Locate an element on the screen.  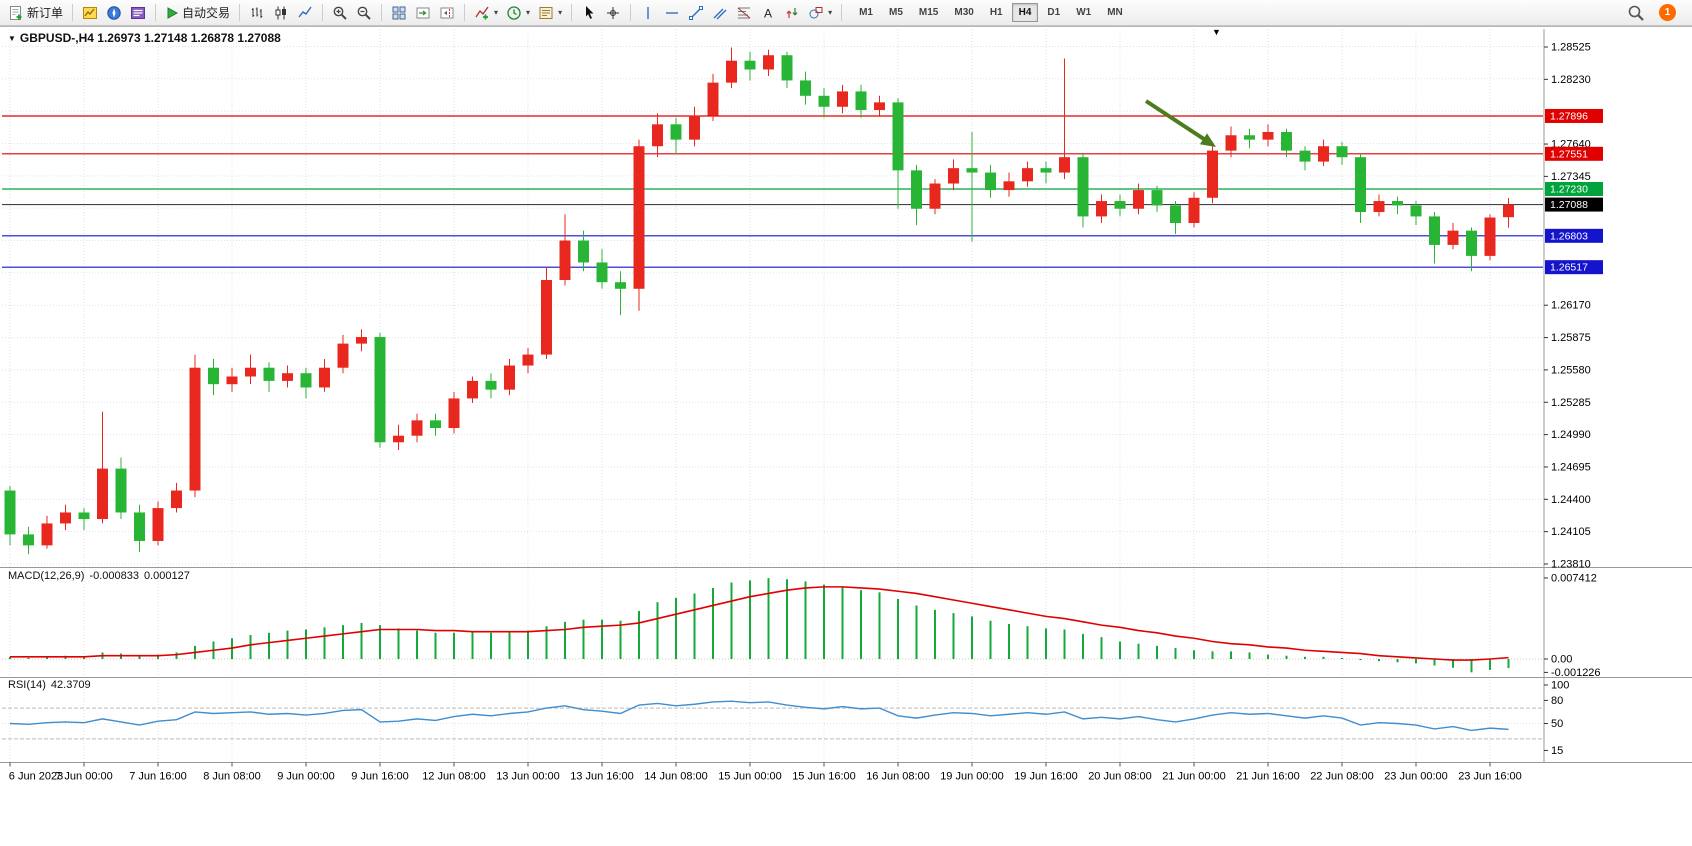
svg-text: 1.24400 is located at coordinates (1571, 500).